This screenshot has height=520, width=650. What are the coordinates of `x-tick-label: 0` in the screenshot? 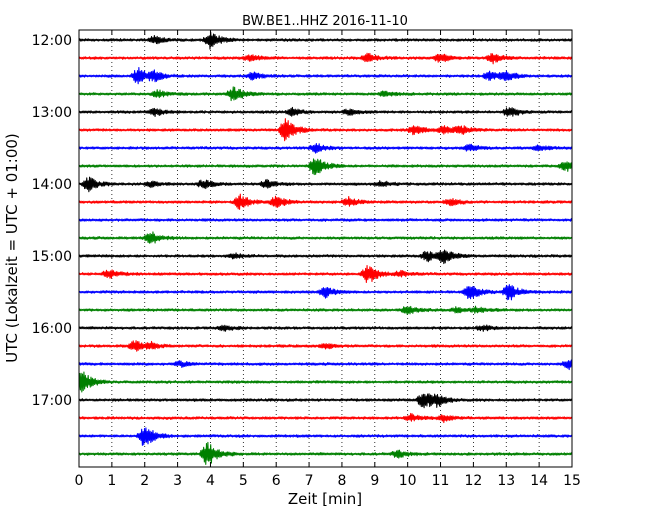 It's located at (79, 481).